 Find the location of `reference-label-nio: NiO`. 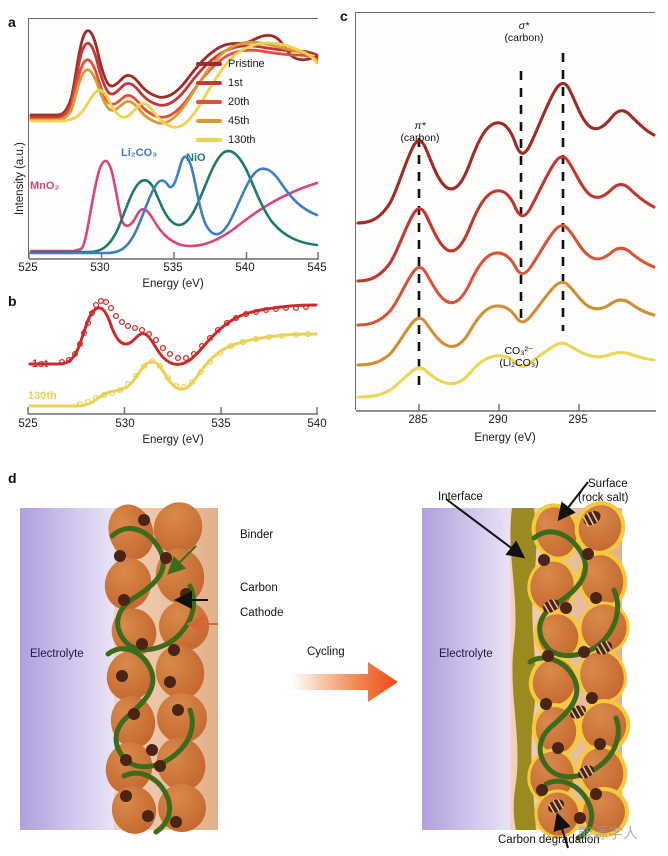

reference-label-nio: NiO is located at coordinates (196, 158).